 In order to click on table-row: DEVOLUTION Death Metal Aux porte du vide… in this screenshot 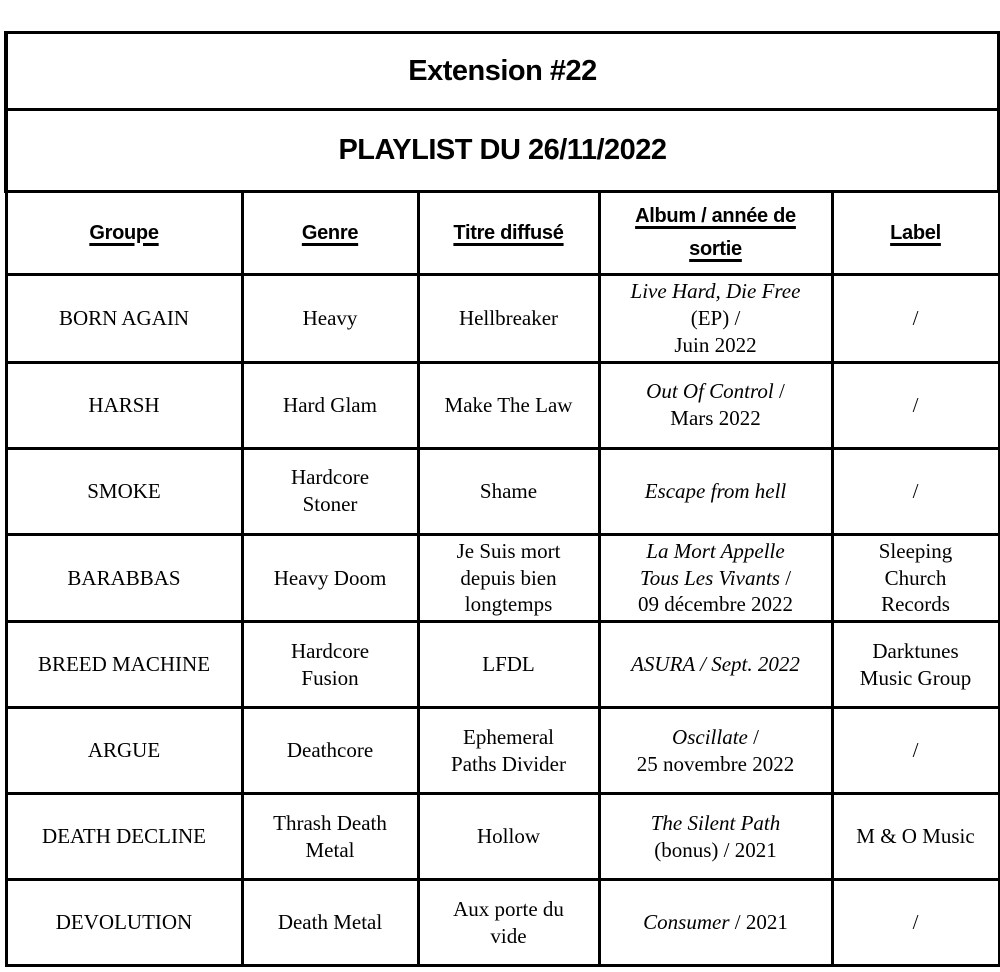, I will do `click(502, 923)`.